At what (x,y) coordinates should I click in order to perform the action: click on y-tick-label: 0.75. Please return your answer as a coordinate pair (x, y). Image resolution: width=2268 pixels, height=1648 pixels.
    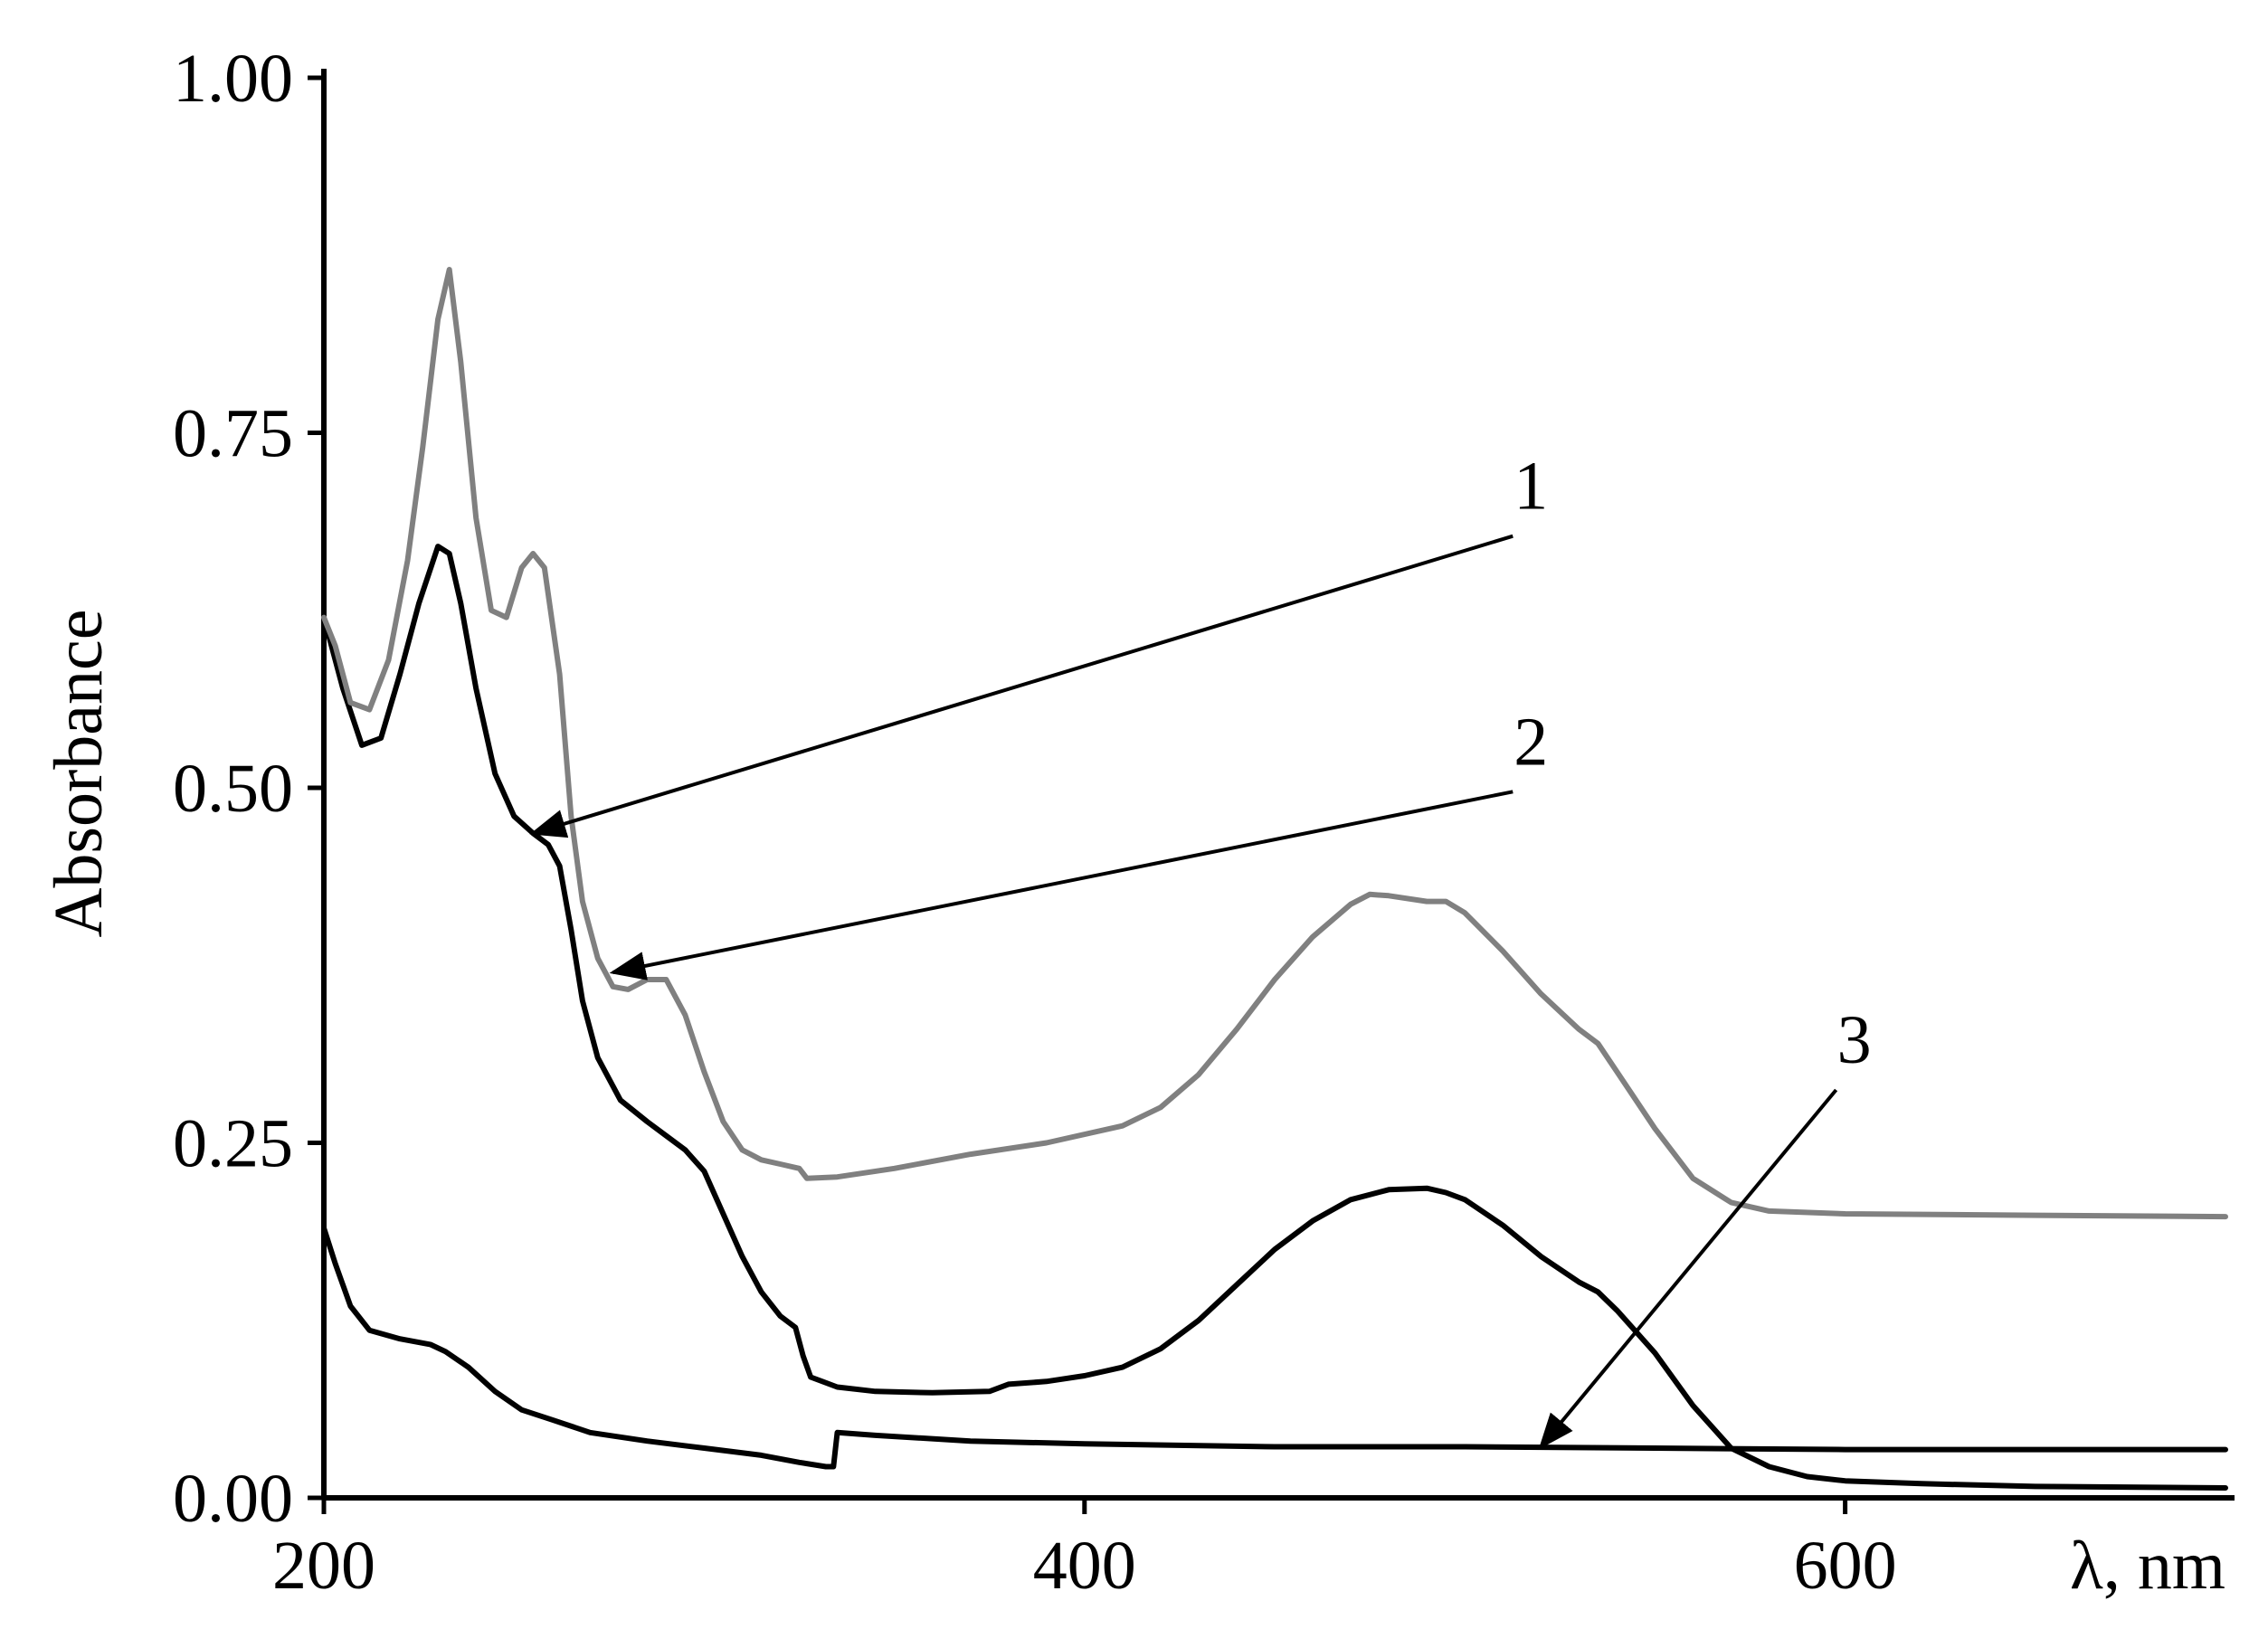
    Looking at the image, I should click on (233, 434).